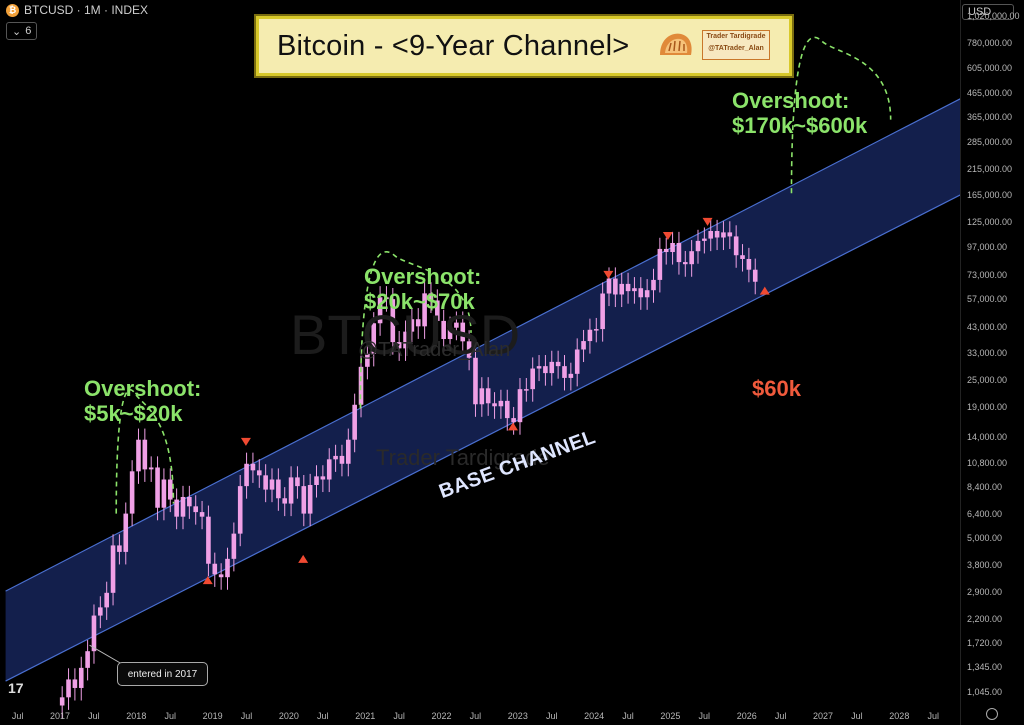  I want to click on annotation-line2: $20k~$70k, so click(419, 301).